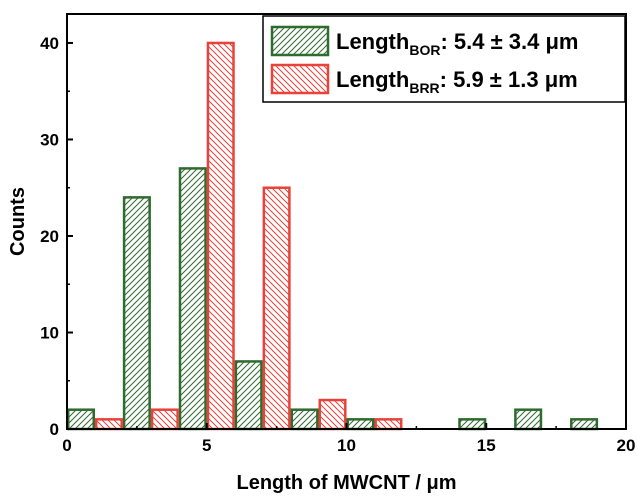 This screenshot has width=638, height=496. What do you see at coordinates (206, 445) in the screenshot?
I see `x-tick-label: 5` at bounding box center [206, 445].